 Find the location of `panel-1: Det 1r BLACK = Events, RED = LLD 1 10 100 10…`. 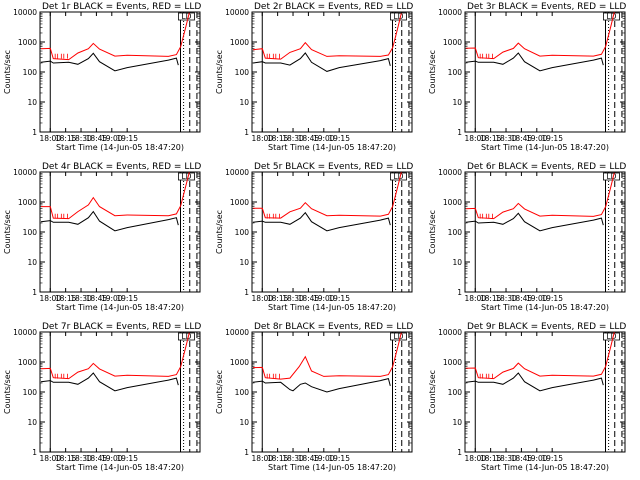

panel-1: Det 1r BLACK = Events, RED = LLD 1 10 100 10… is located at coordinates (102, 77).